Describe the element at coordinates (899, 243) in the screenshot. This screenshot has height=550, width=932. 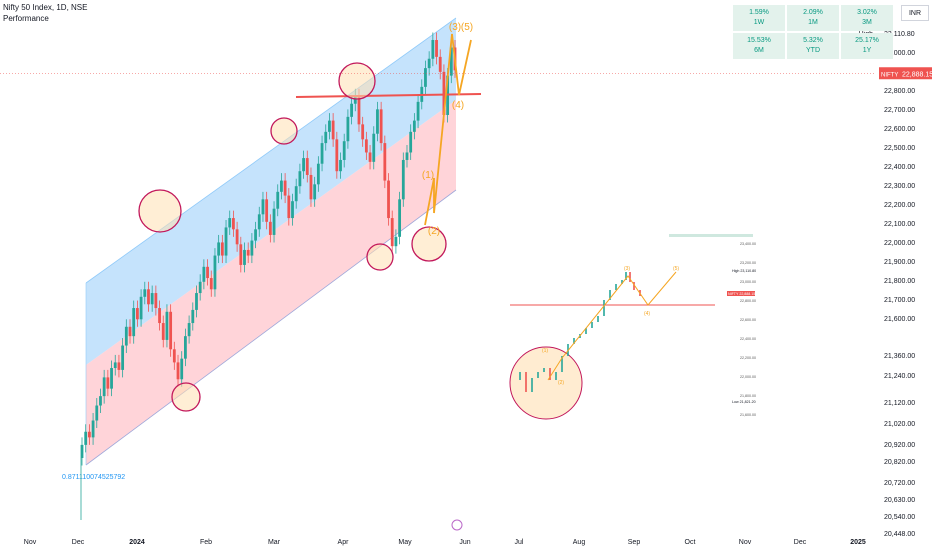
I see `y-tick-label: 22,000.00` at that location.